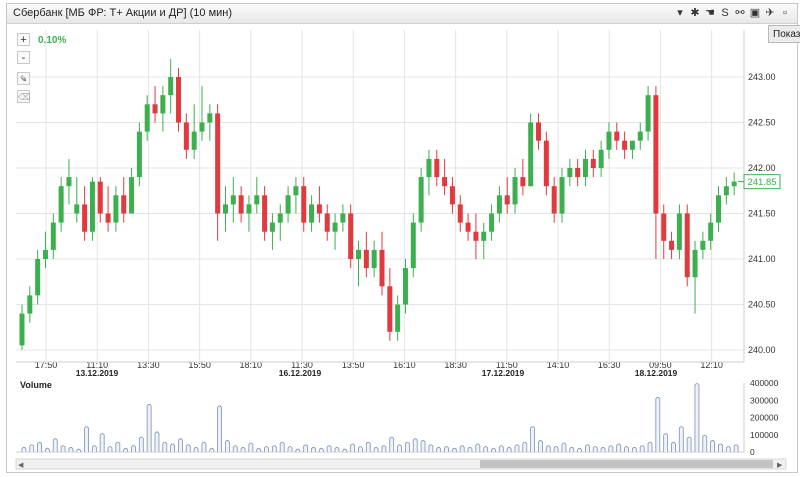  Describe the element at coordinates (23, 78) in the screenshot. I see `pencil-icon: ✎` at that location.